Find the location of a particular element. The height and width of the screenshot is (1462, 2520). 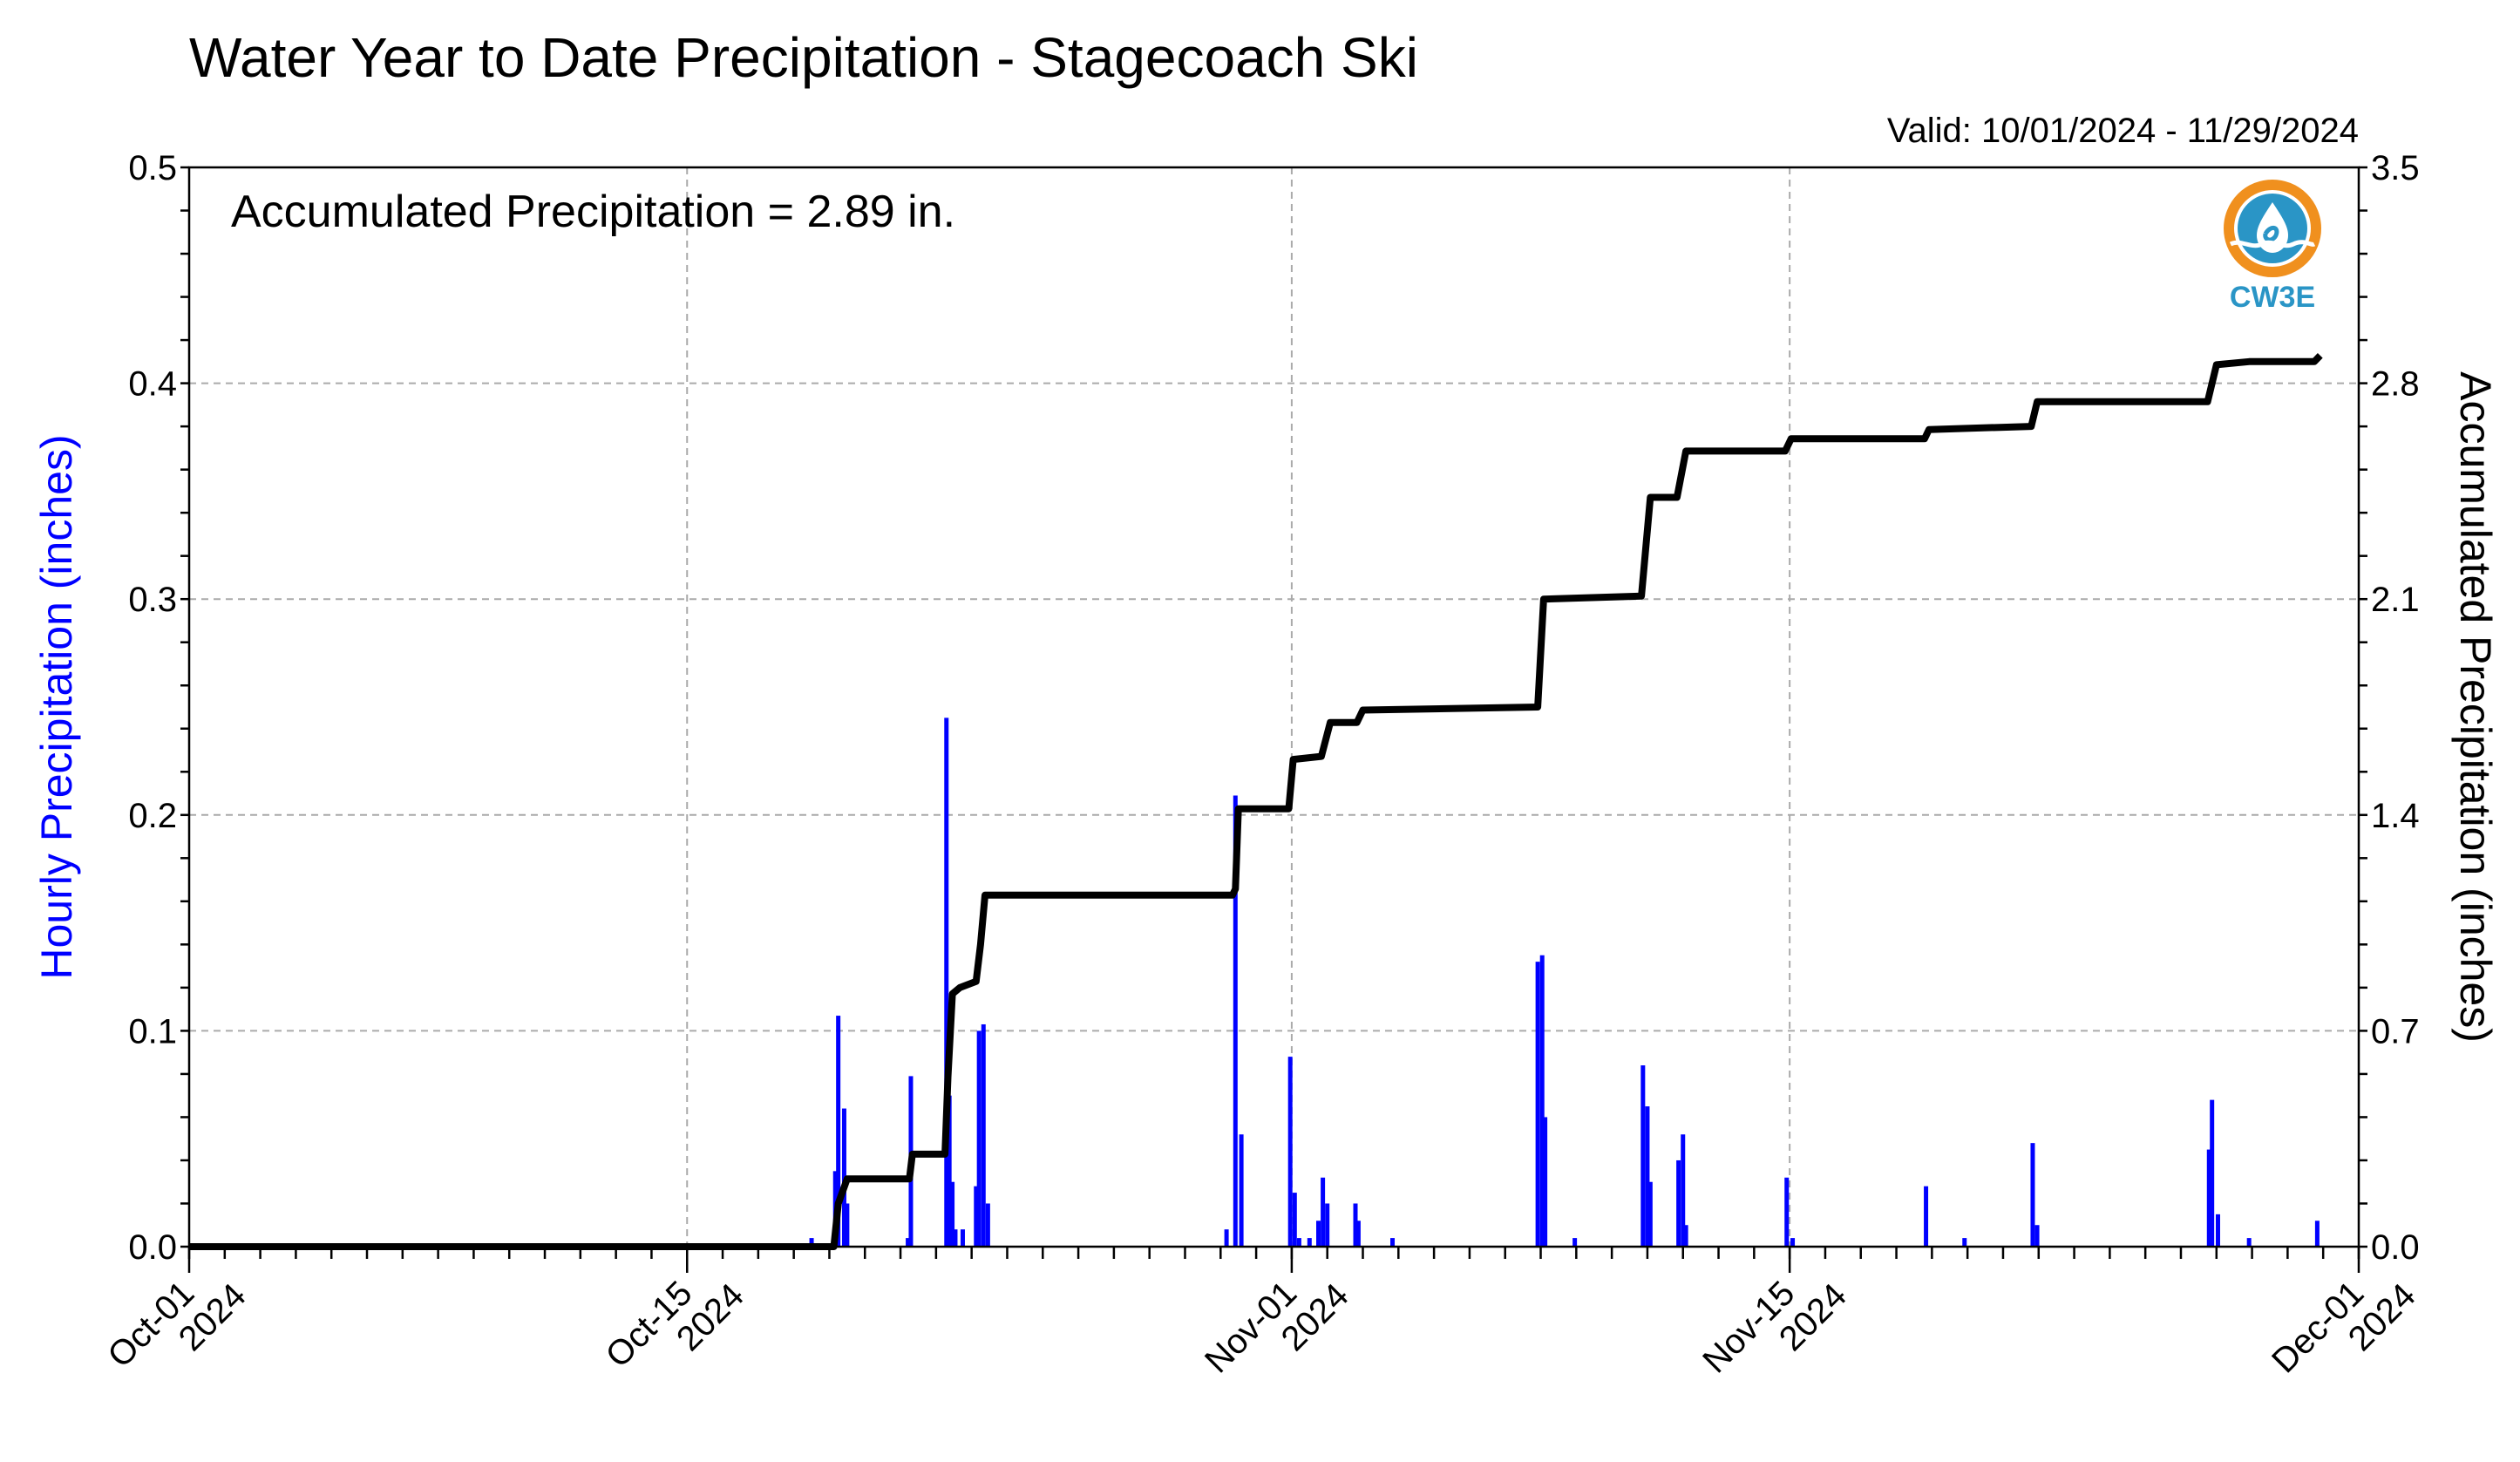

logo-waves is located at coordinates (2272, 244).